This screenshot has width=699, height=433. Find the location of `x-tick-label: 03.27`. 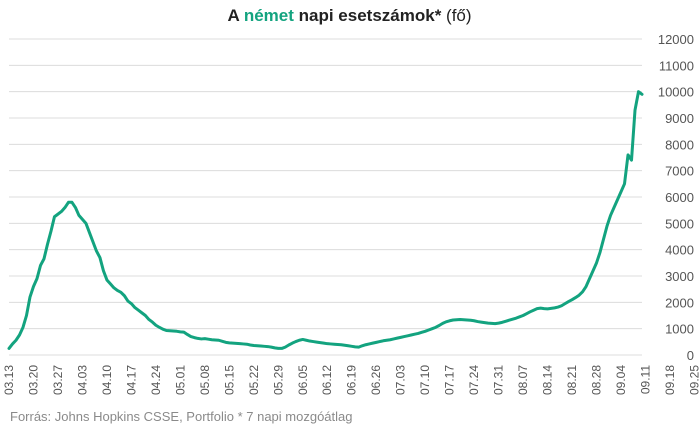

x-tick-label: 03.27 is located at coordinates (58, 380).